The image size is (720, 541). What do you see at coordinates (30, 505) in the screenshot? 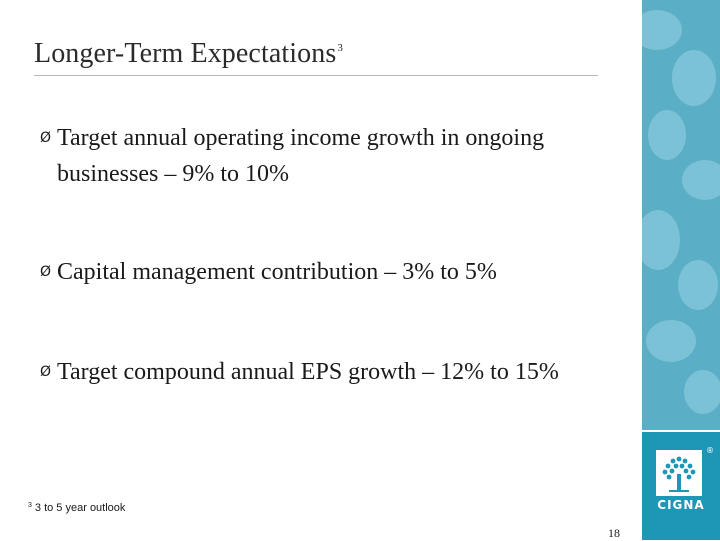
I see `footnote-marker: 3` at bounding box center [30, 505].